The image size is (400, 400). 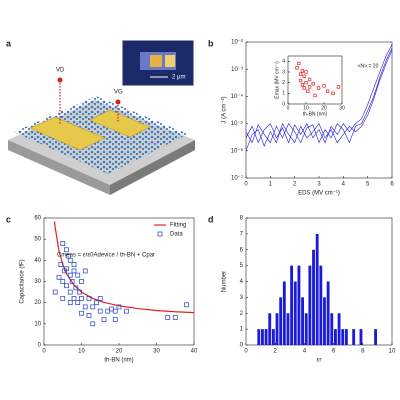 I want to click on micrograph-electrode, so click(x=170, y=61).